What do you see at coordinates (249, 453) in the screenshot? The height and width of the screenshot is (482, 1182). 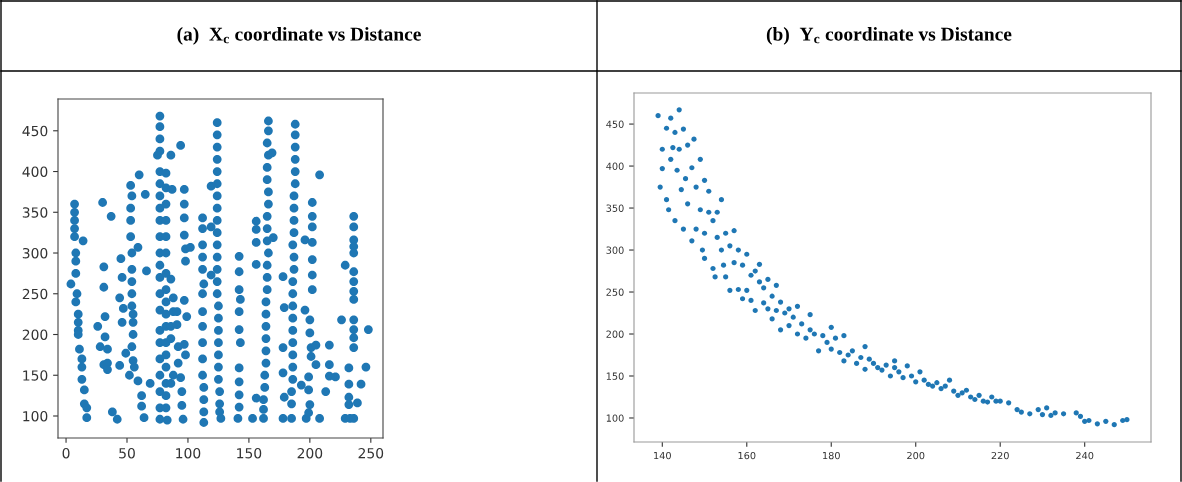 I see `x-tick-label: 150` at bounding box center [249, 453].